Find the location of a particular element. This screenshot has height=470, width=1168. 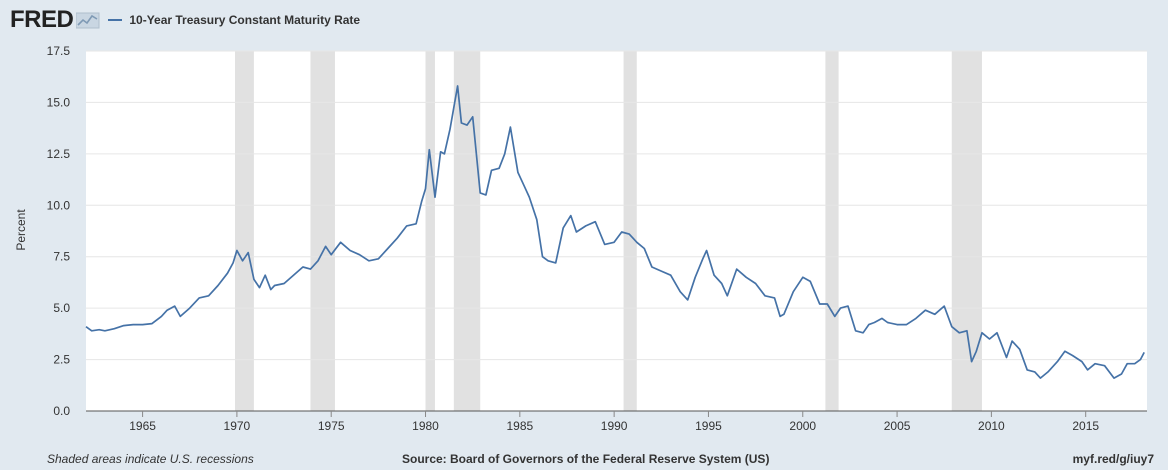

legend-swatch is located at coordinates (115, 20).